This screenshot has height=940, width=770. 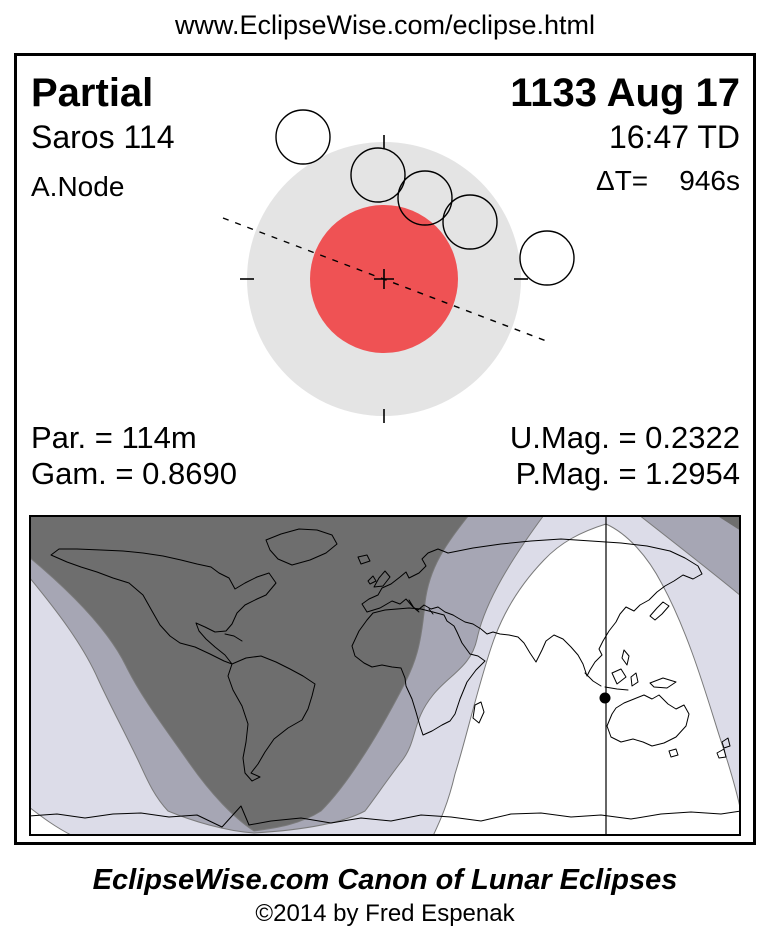 What do you see at coordinates (51, 821) in the screenshot?
I see `map-full-visibility-wrap-wedge` at bounding box center [51, 821].